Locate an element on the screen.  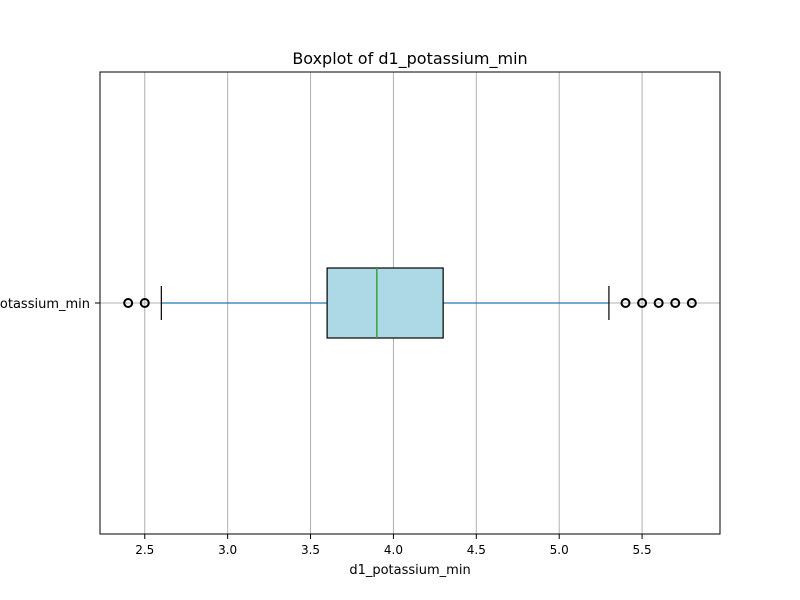
x-tick-label: 4.5 is located at coordinates (476, 550).